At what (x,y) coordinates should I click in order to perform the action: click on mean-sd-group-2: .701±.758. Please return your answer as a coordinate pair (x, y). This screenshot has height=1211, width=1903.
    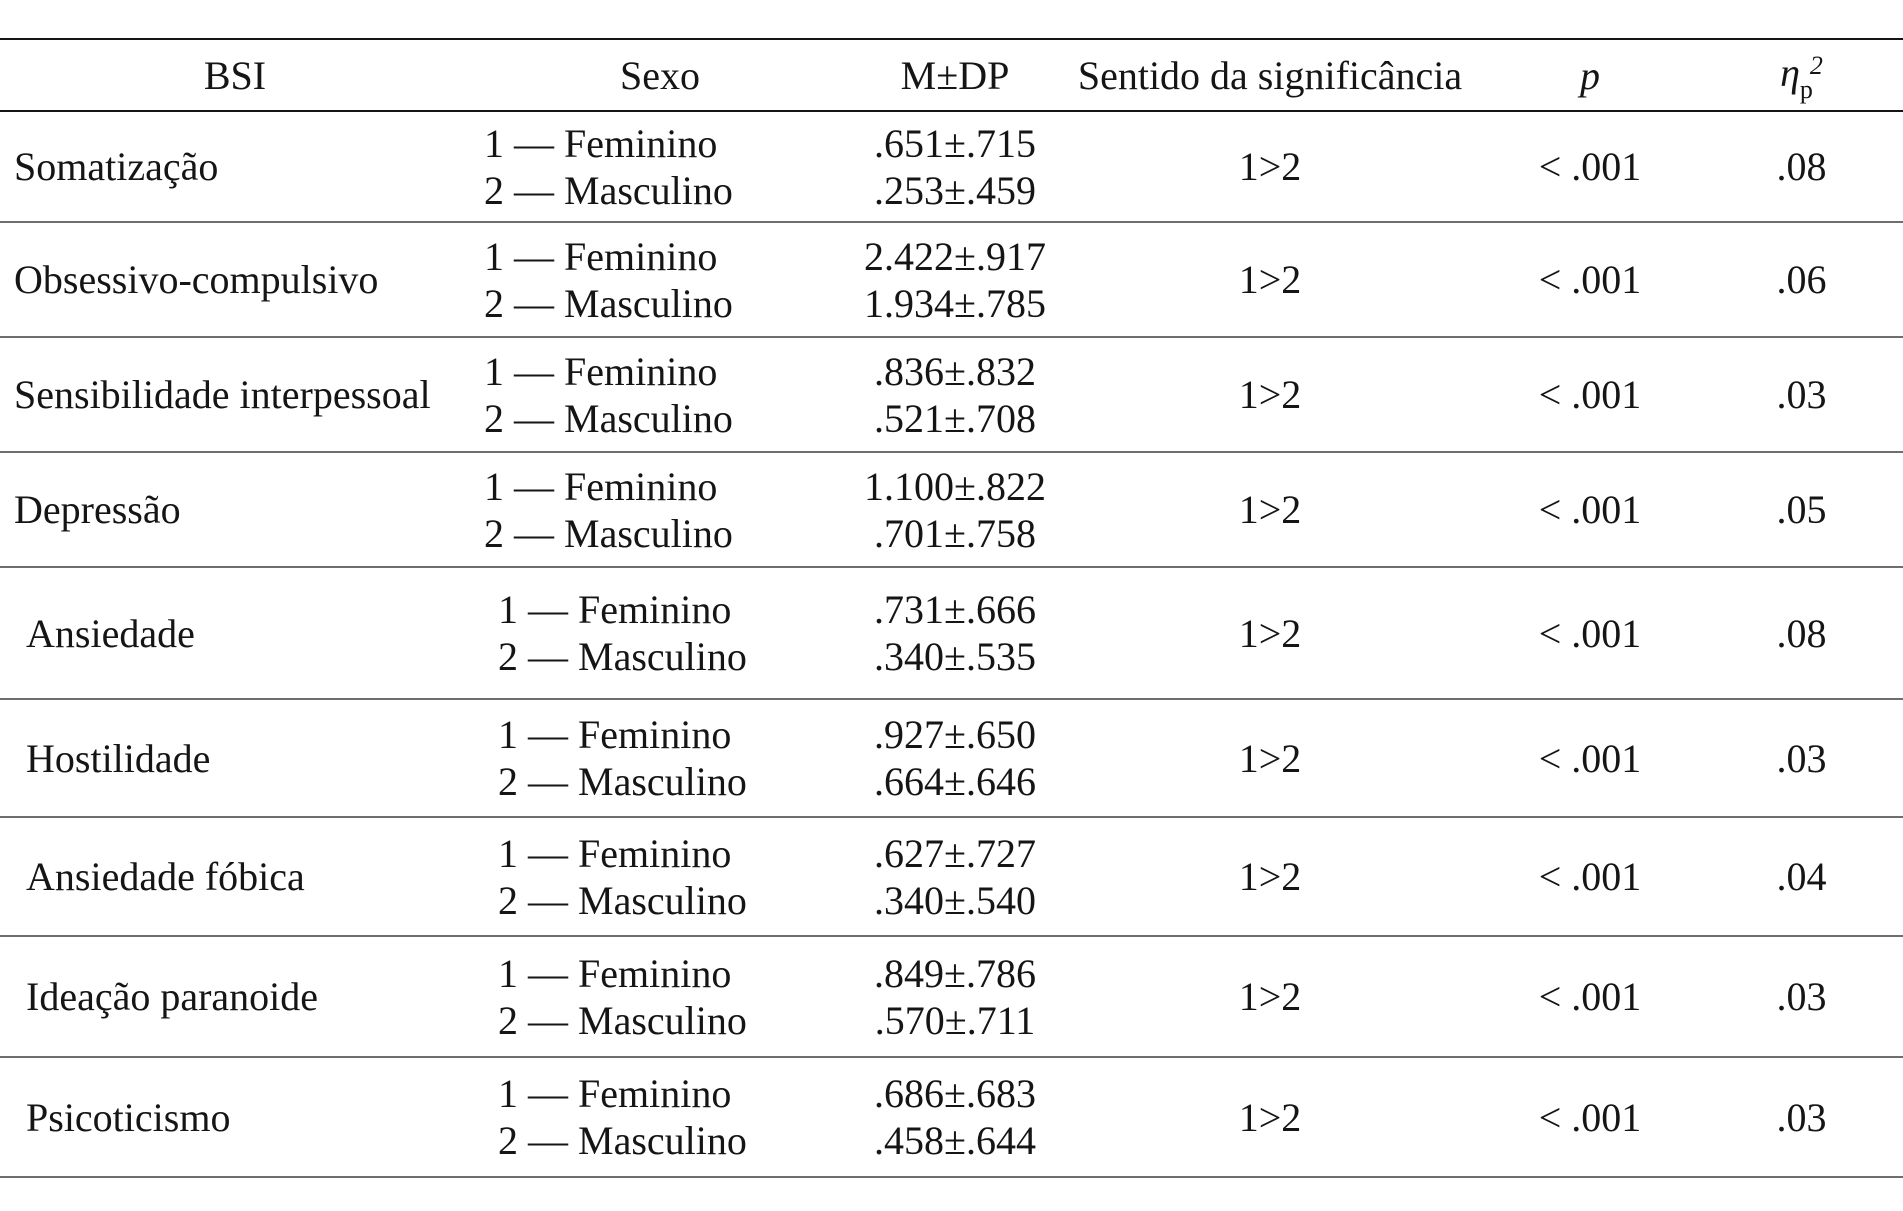
    Looking at the image, I should click on (955, 533).